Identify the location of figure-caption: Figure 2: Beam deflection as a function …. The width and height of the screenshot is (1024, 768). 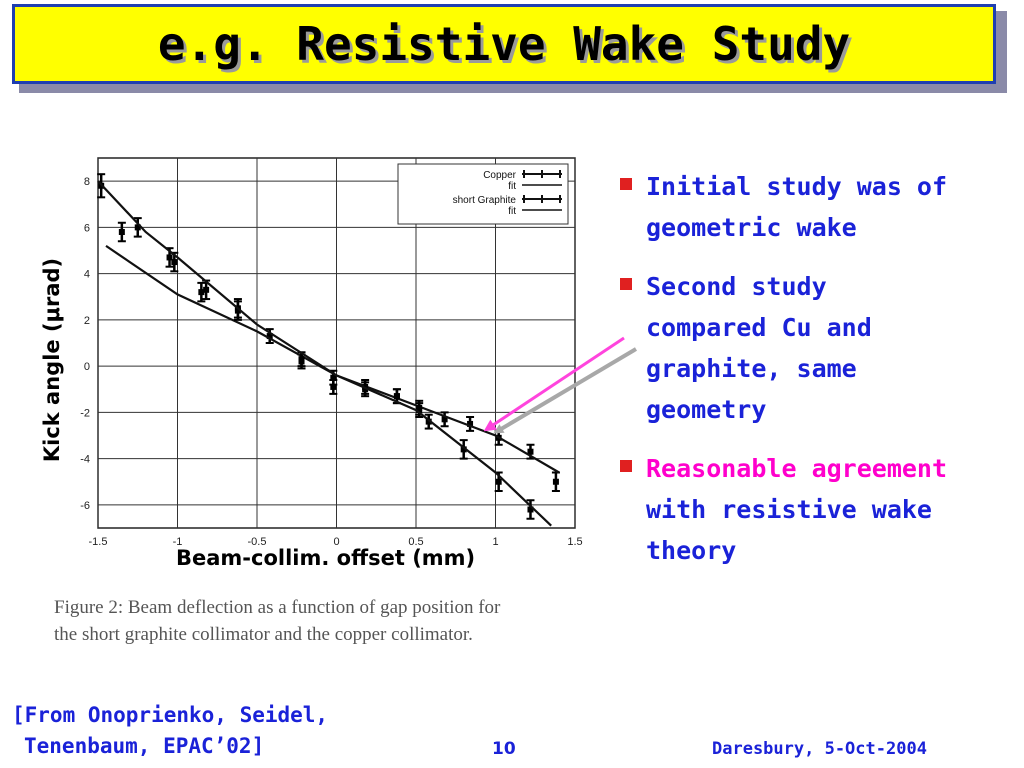
(334, 621).